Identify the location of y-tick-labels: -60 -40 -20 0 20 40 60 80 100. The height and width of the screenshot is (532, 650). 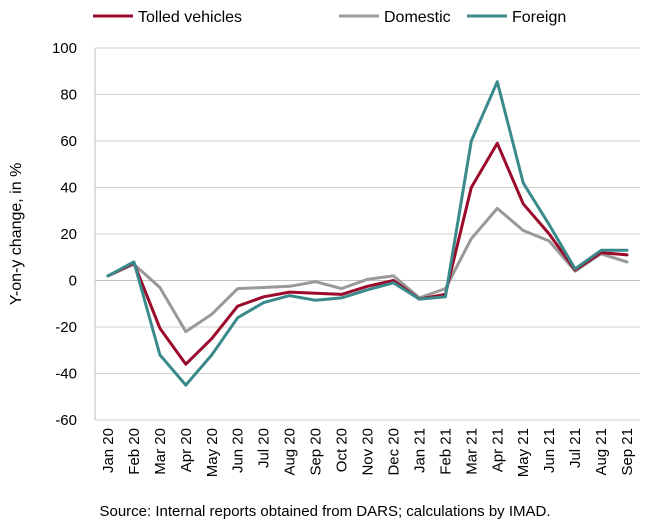
(64, 234).